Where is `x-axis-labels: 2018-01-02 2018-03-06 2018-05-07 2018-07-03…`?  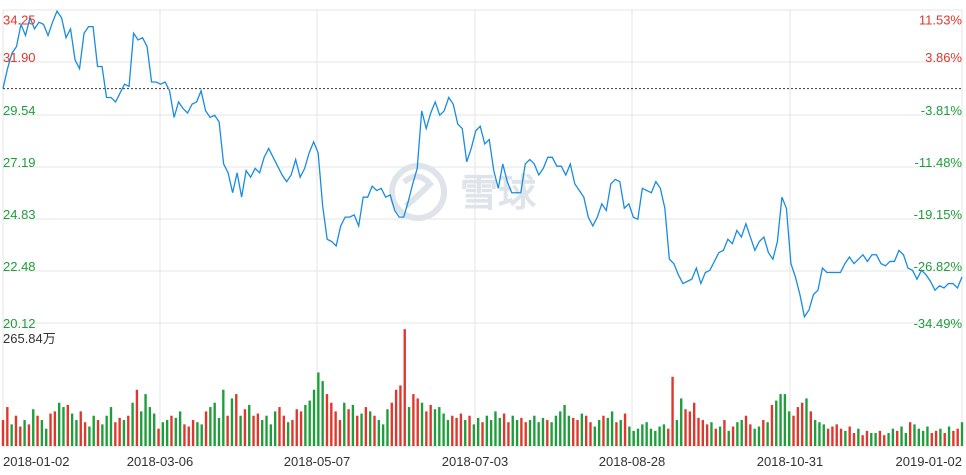
x-axis-labels: 2018-01-02 2018-03-06 2018-05-07 2018-07-03… is located at coordinates (482, 461).